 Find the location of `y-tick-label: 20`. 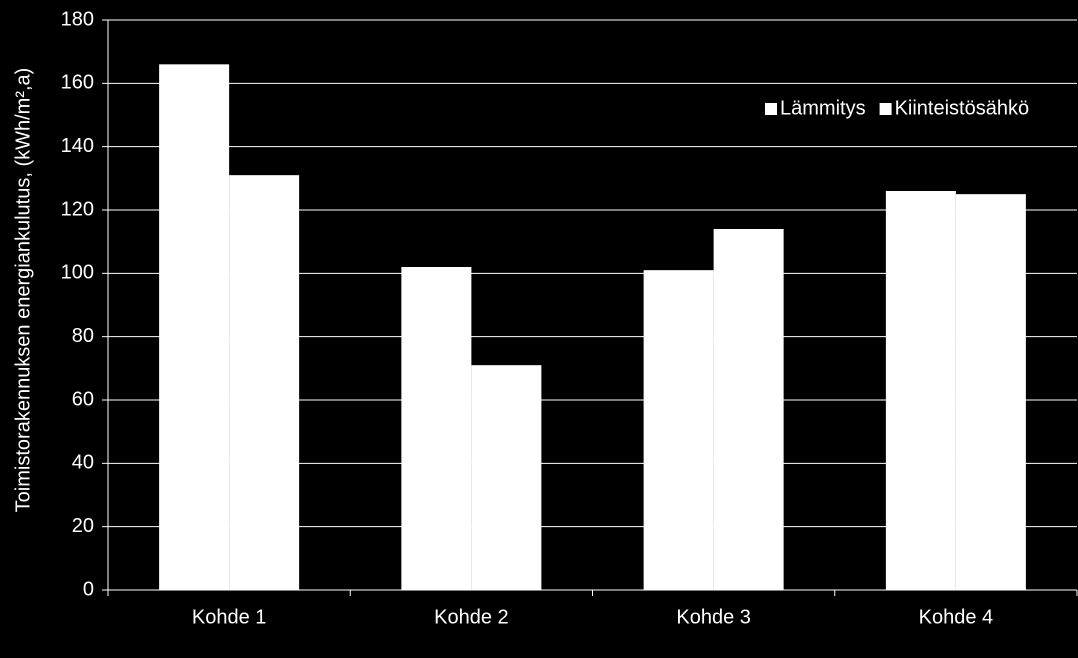

y-tick-label: 20 is located at coordinates (83, 526).